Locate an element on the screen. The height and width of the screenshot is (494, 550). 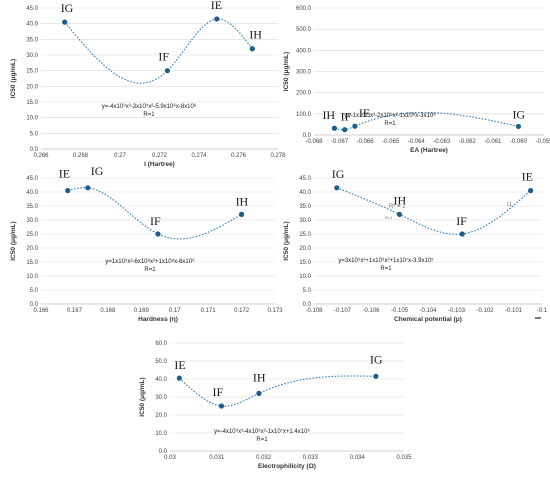
x-tick-label: 0.032 is located at coordinates (264, 458).